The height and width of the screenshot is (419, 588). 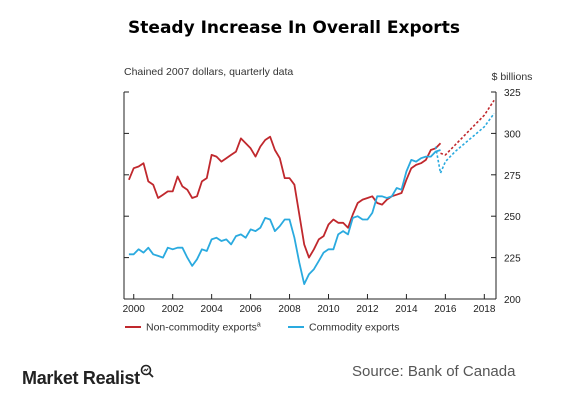 I want to click on projection-line-commodity, so click(x=464, y=143).